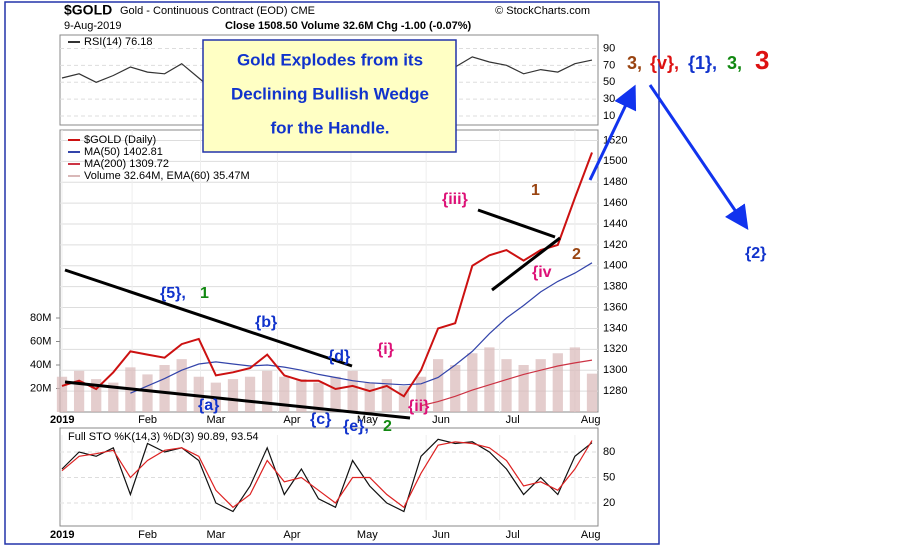  I want to click on y2-tick-label: 60M, so click(40, 341).